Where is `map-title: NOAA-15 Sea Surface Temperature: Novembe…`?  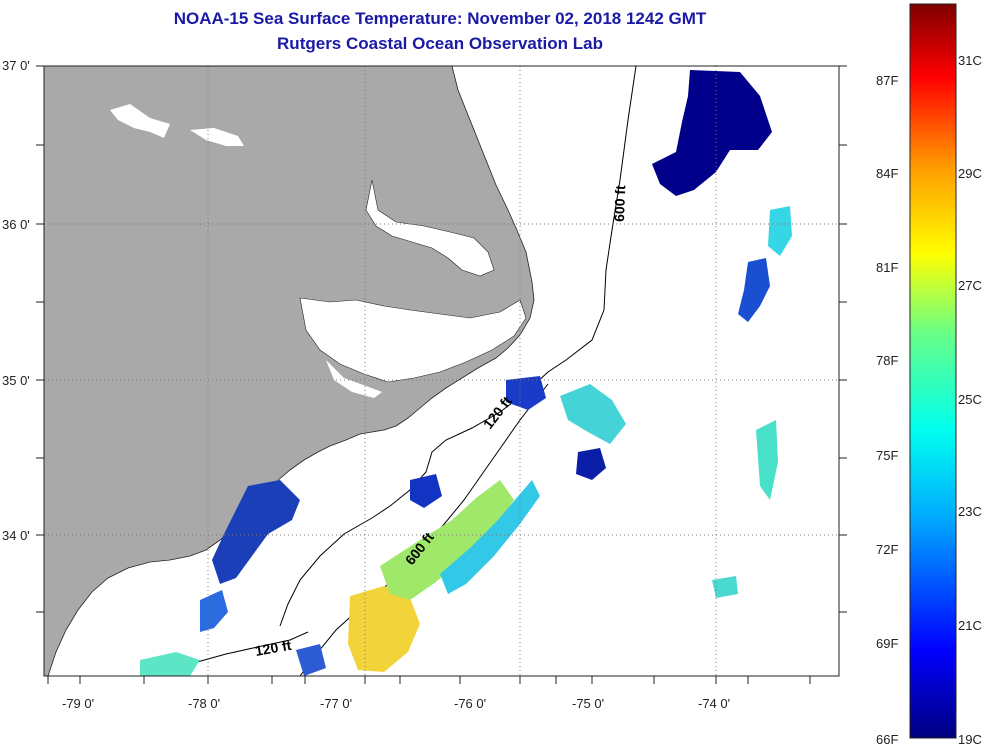
map-title: NOAA-15 Sea Surface Temperature: Novembe… is located at coordinates (440, 18).